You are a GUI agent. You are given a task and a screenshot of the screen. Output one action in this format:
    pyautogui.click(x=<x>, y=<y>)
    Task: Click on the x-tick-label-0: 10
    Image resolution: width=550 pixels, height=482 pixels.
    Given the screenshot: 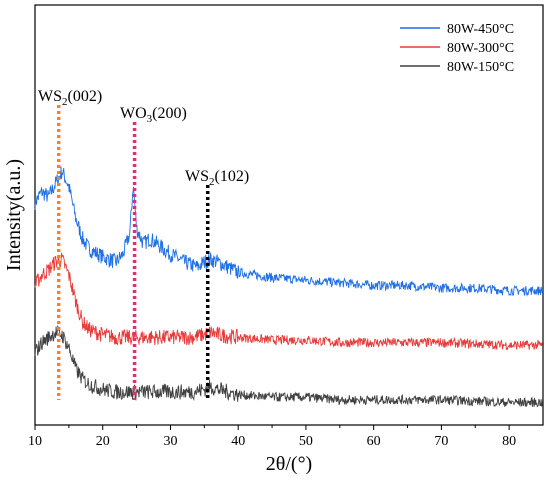 What is the action you would take?
    pyautogui.click(x=35, y=441)
    